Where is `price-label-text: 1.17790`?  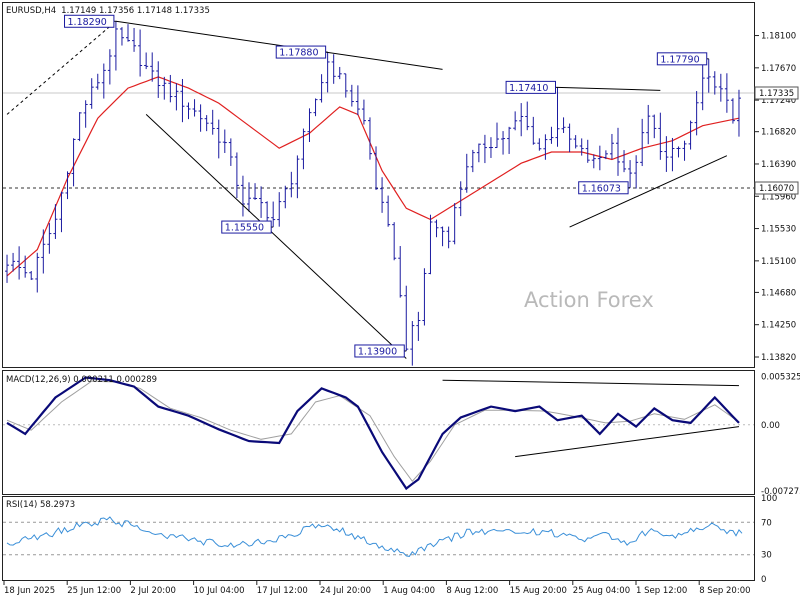 price-label-text: 1.17790 is located at coordinates (679, 59).